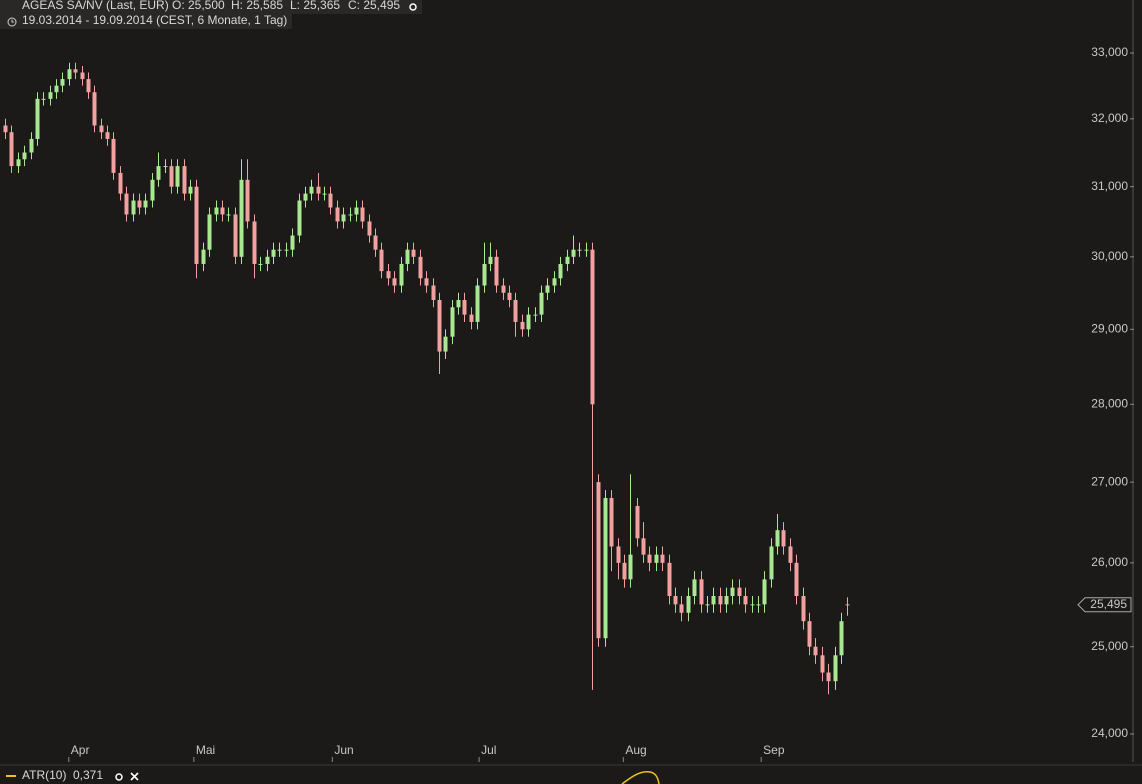  Describe the element at coordinates (374, 6) in the screenshot. I see `ohlc-label: C: 25,495` at that location.